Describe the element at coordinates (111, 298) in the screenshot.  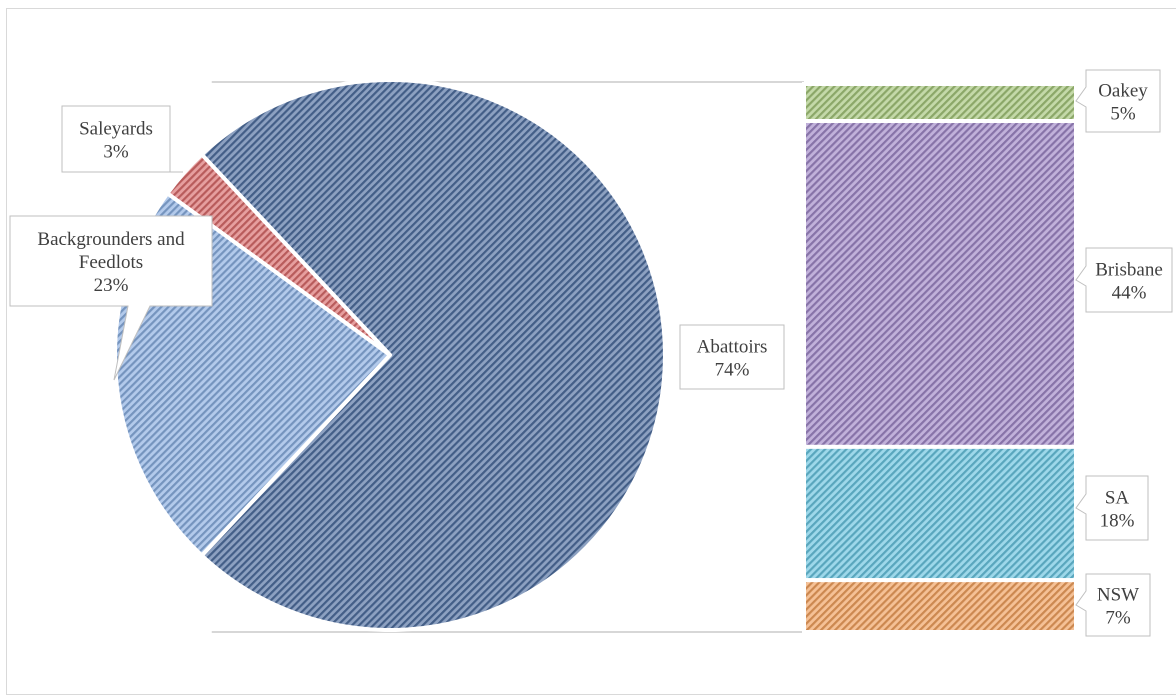
I see `label-backgrounders-and-feedlots-box` at that location.